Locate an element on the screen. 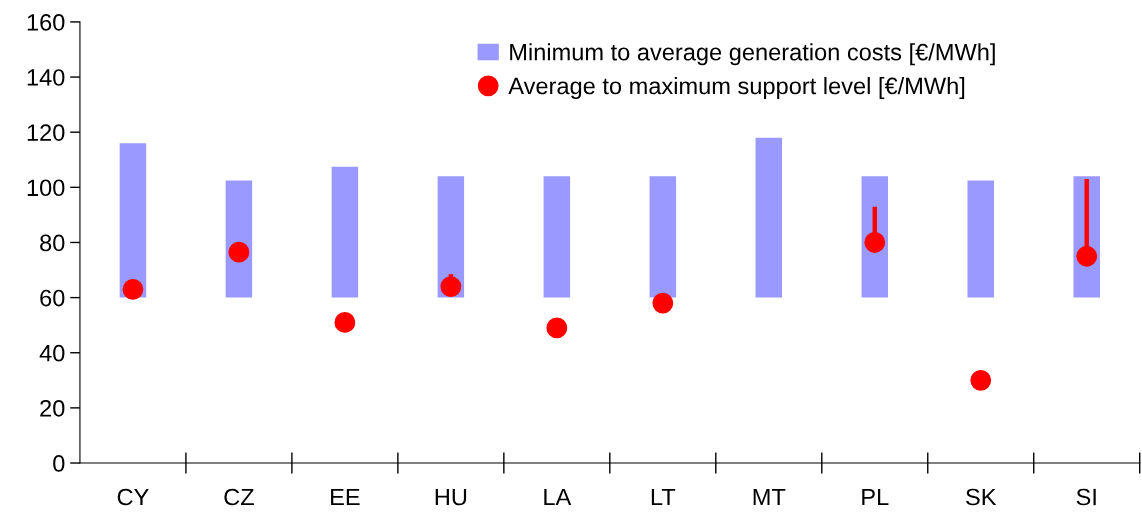  y-tick-label: 40 is located at coordinates (52, 353).